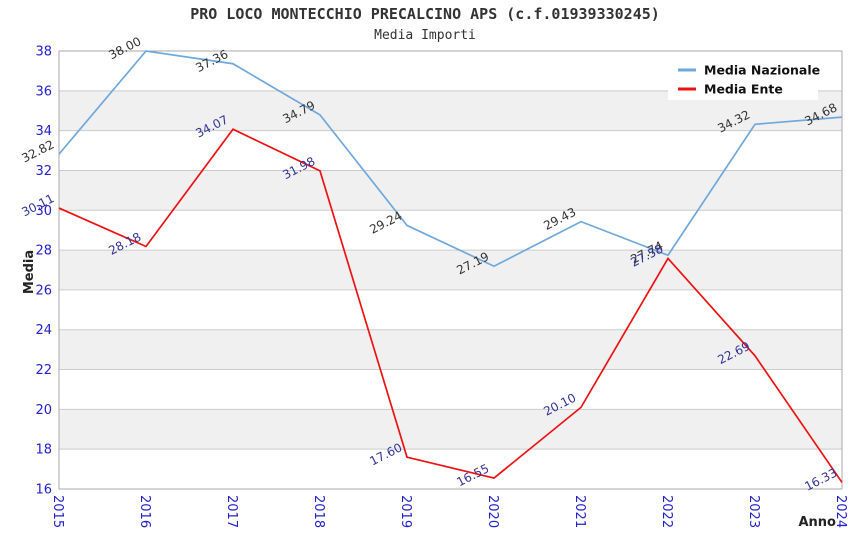 The image size is (850, 550). What do you see at coordinates (43, 91) in the screenshot?
I see `y-tick-label: 36` at bounding box center [43, 91].